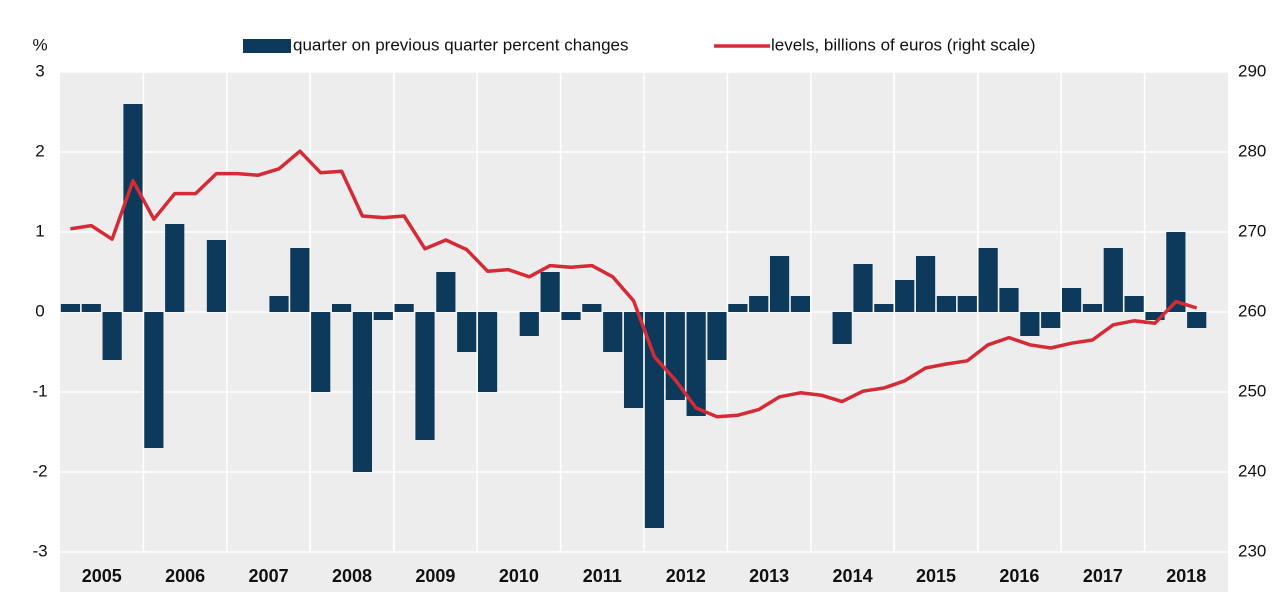  What do you see at coordinates (39, 230) in the screenshot?
I see `y-tick-label: 1` at bounding box center [39, 230].